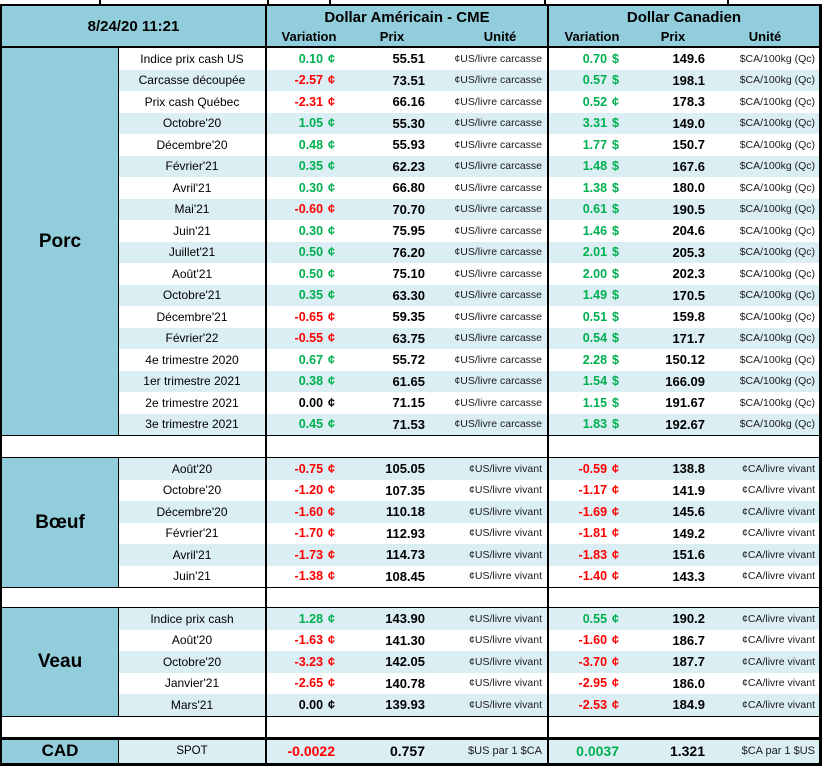  Describe the element at coordinates (728, 2) in the screenshot. I see `gridline-tick` at that location.